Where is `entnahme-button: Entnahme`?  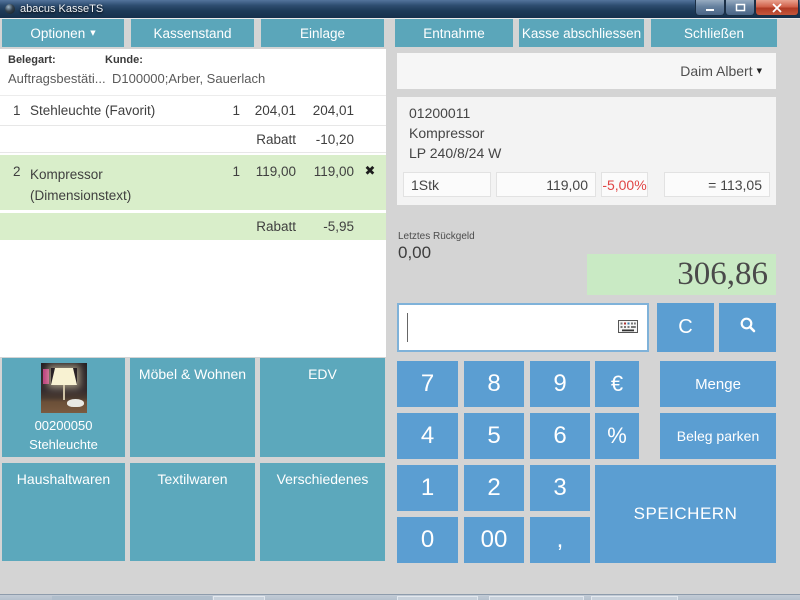
entnahme-button: Entnahme is located at coordinates (454, 33).